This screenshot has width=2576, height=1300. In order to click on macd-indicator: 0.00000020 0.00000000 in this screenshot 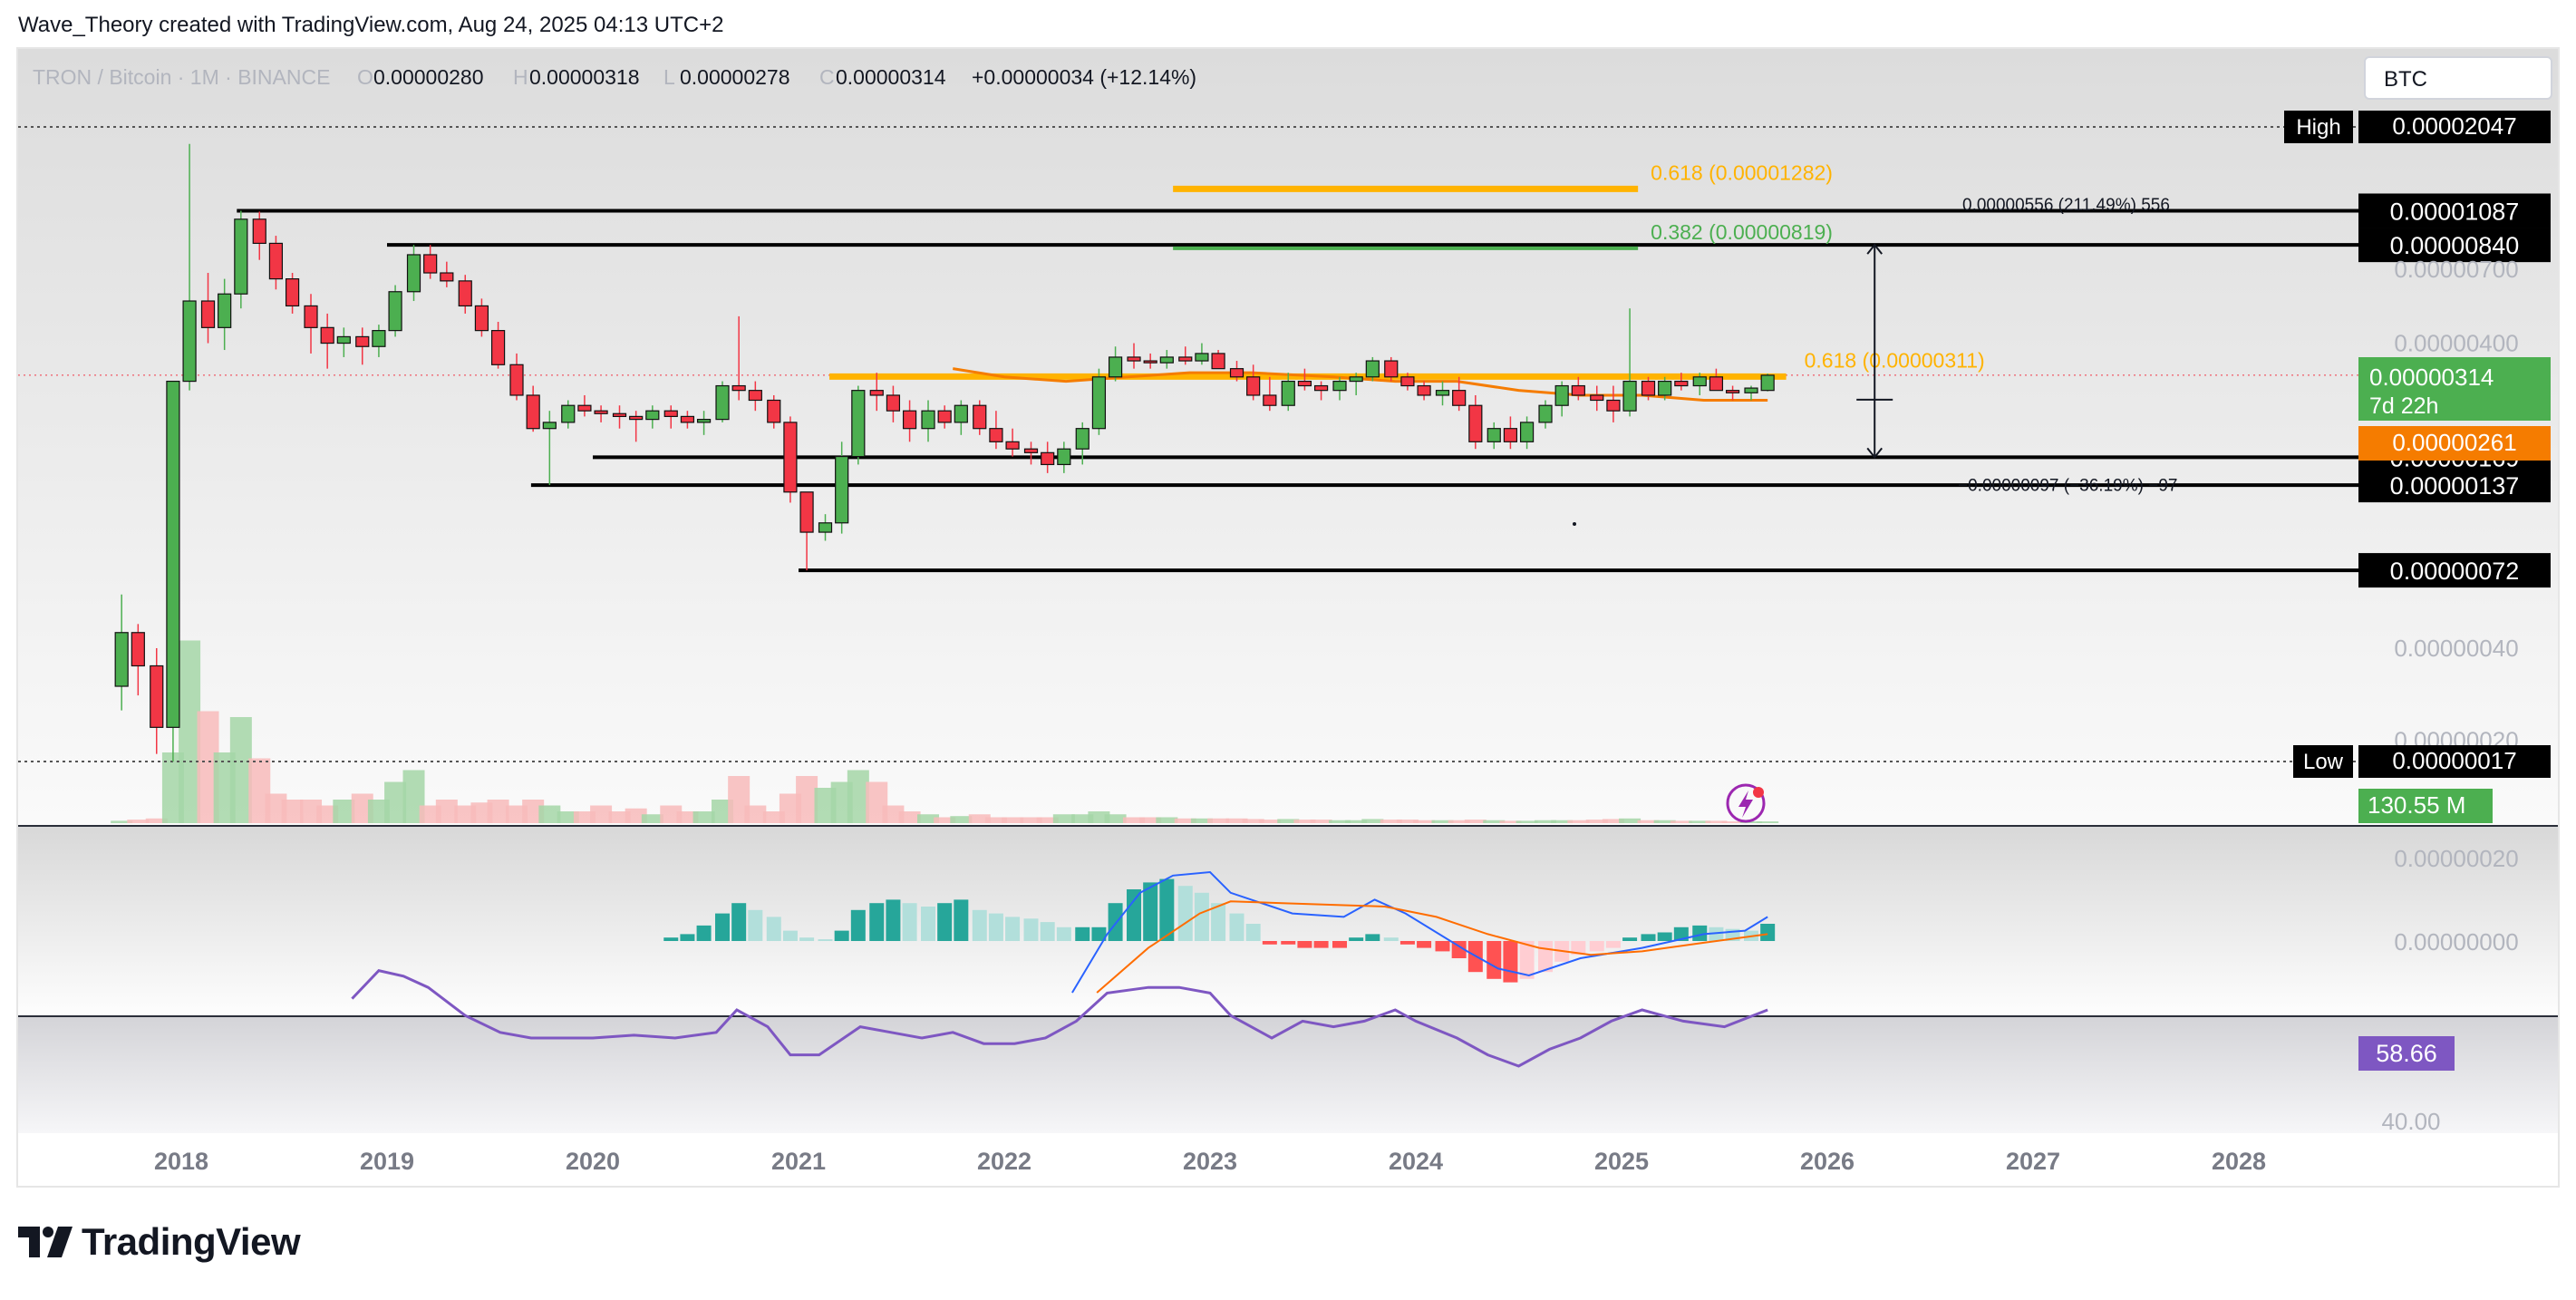, I will do `click(1591, 919)`.